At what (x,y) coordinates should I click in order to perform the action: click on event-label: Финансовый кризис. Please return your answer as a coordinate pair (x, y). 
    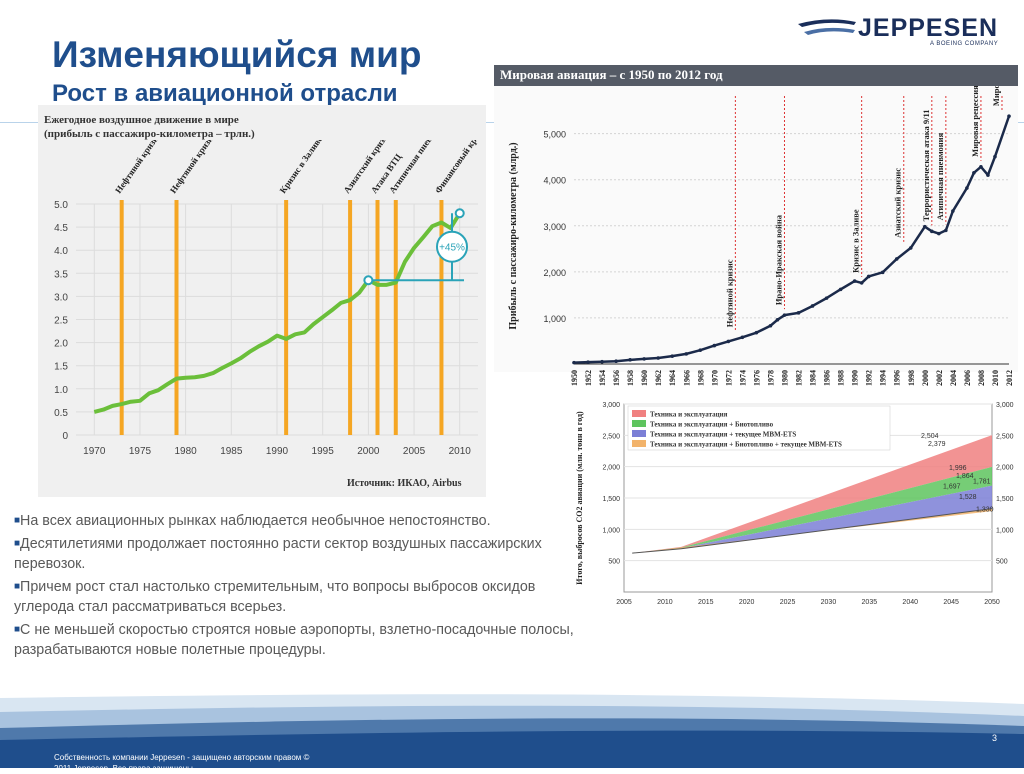
    Looking at the image, I should click on (459, 167).